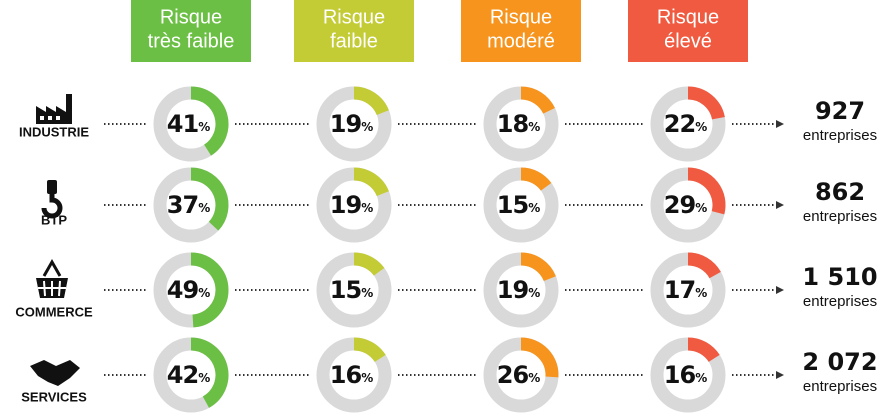  I want to click on value-number: 29, so click(680, 205).